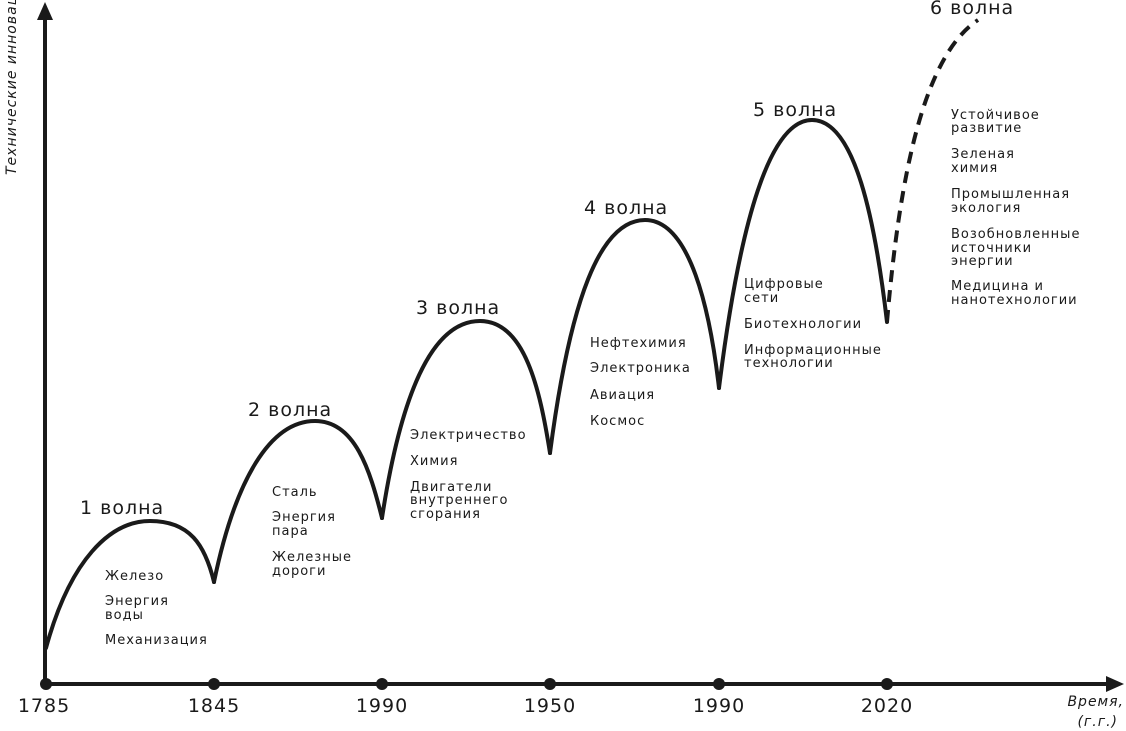 The image size is (1126, 731). Describe the element at coordinates (887, 706) in the screenshot. I see `year-label-6: 2020` at that location.